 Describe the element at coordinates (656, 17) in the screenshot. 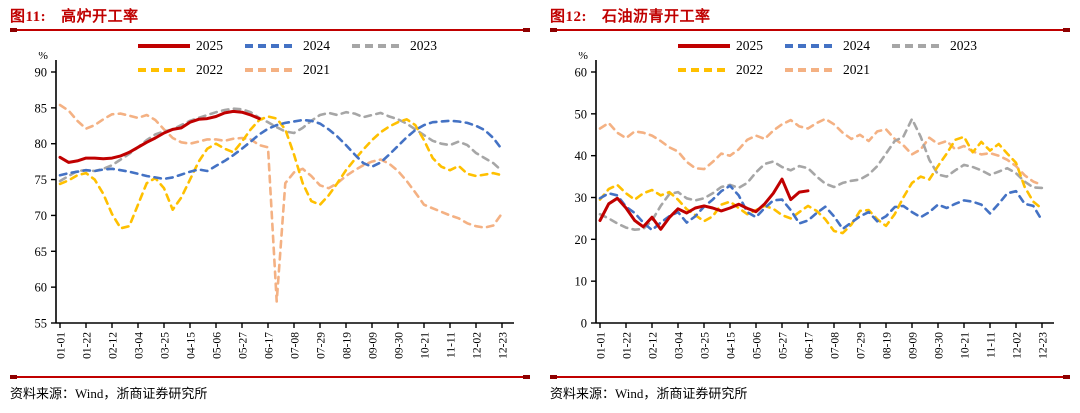

I see `figure-title-text: 石油沥青开工率` at that location.